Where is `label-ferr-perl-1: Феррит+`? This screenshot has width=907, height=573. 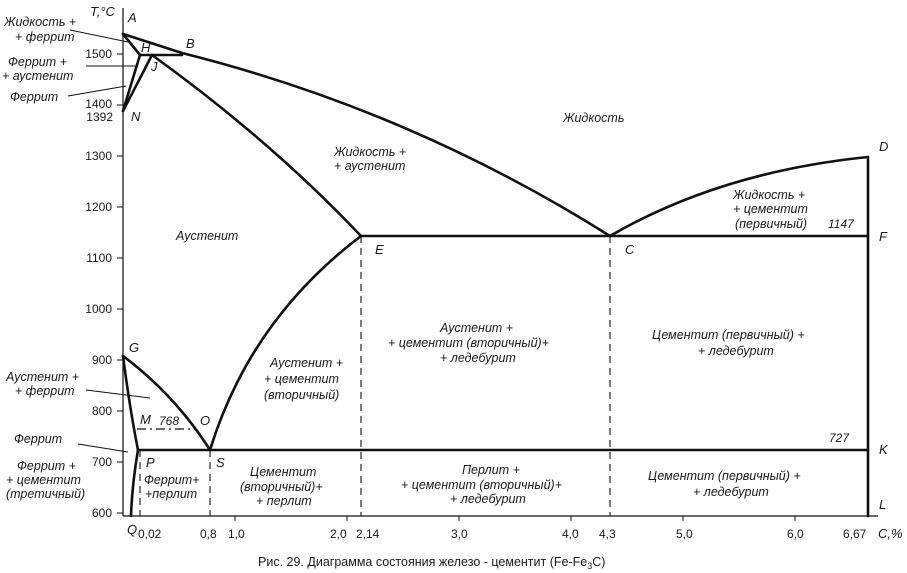 label-ferr-perl-1: Феррит+ is located at coordinates (171, 480).